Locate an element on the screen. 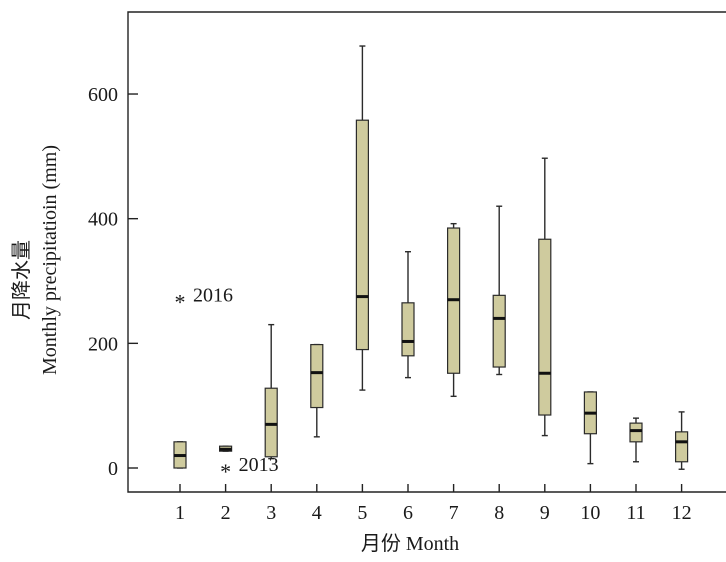  x-tick-label: 12 is located at coordinates (682, 513).